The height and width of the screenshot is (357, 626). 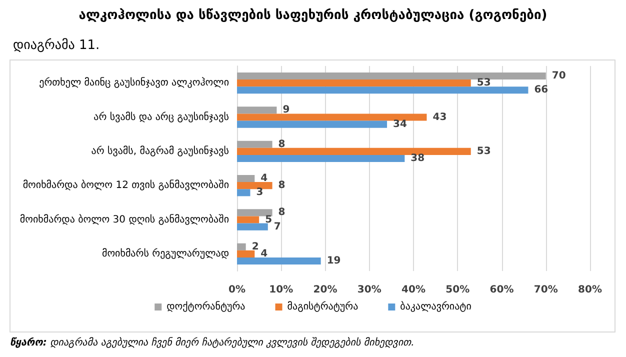 What do you see at coordinates (160, 150) in the screenshot?
I see `y-tick-label: არ სვამს, მაგრამ გაუსინჯავს` at bounding box center [160, 150].